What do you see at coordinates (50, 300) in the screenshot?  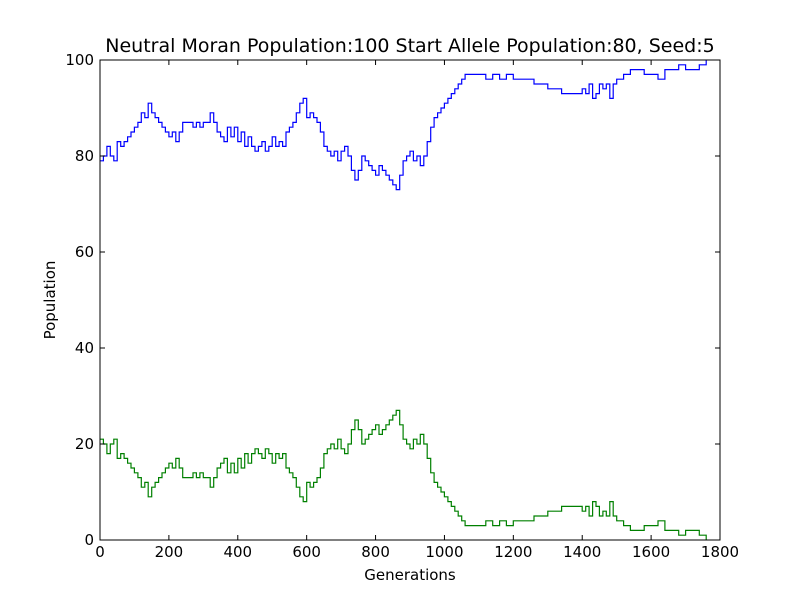 I see `y-axis-label: Population` at bounding box center [50, 300].